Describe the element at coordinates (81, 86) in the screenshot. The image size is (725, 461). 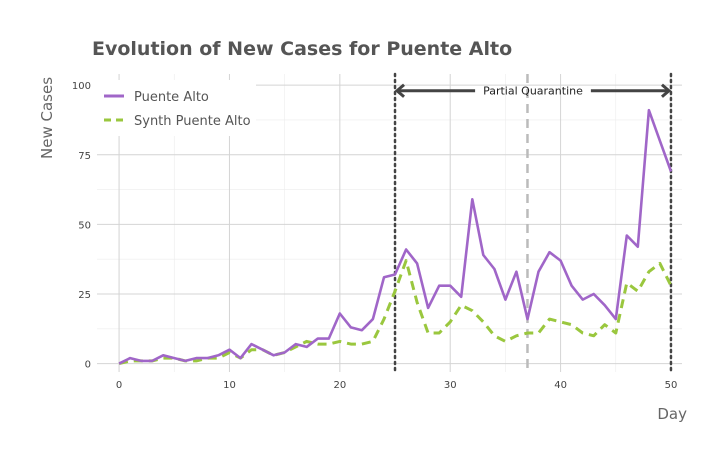
I see `y-tick-label: 100` at that location.